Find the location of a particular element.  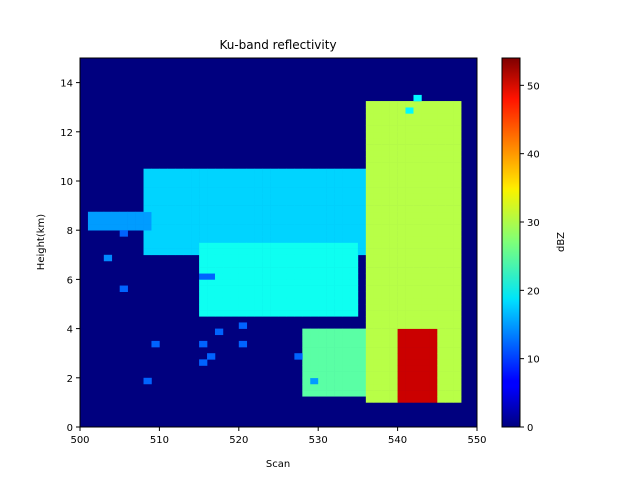

colorbar is located at coordinates (511, 242).